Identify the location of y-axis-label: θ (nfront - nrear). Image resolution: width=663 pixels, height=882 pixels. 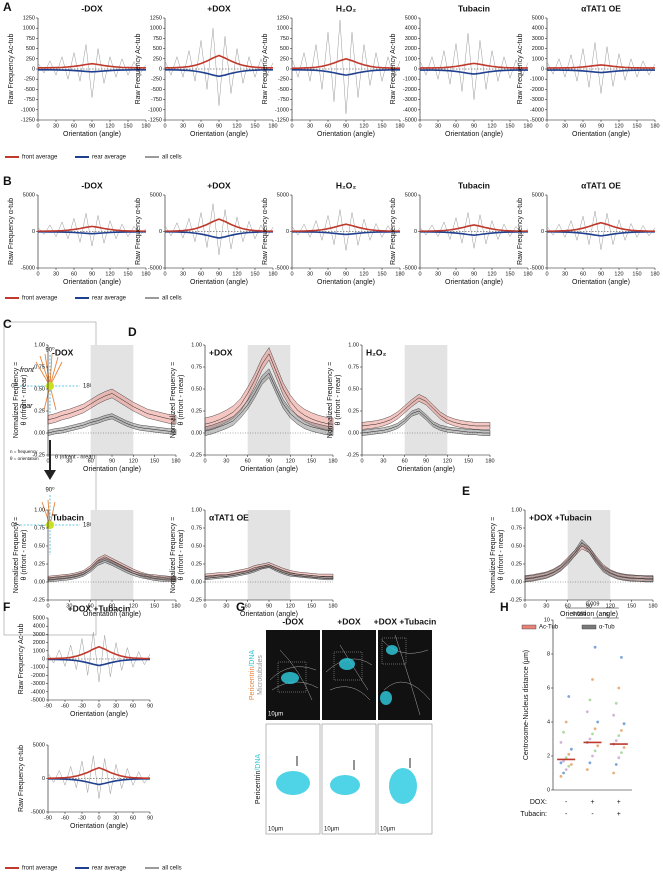
(181, 400).